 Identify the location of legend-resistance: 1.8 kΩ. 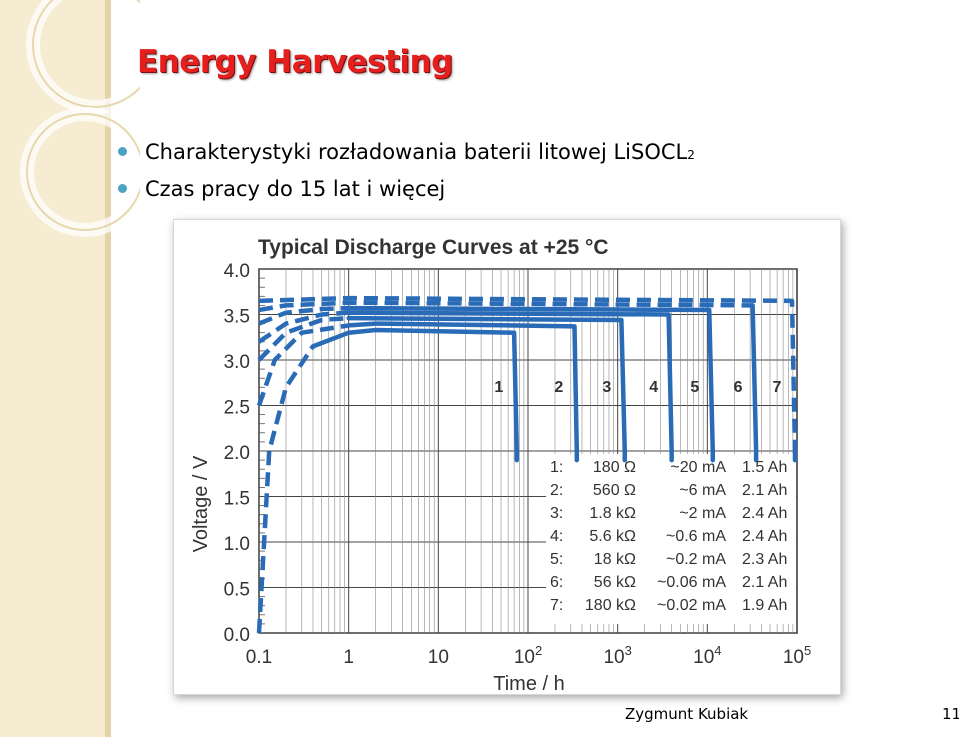
(612, 513).